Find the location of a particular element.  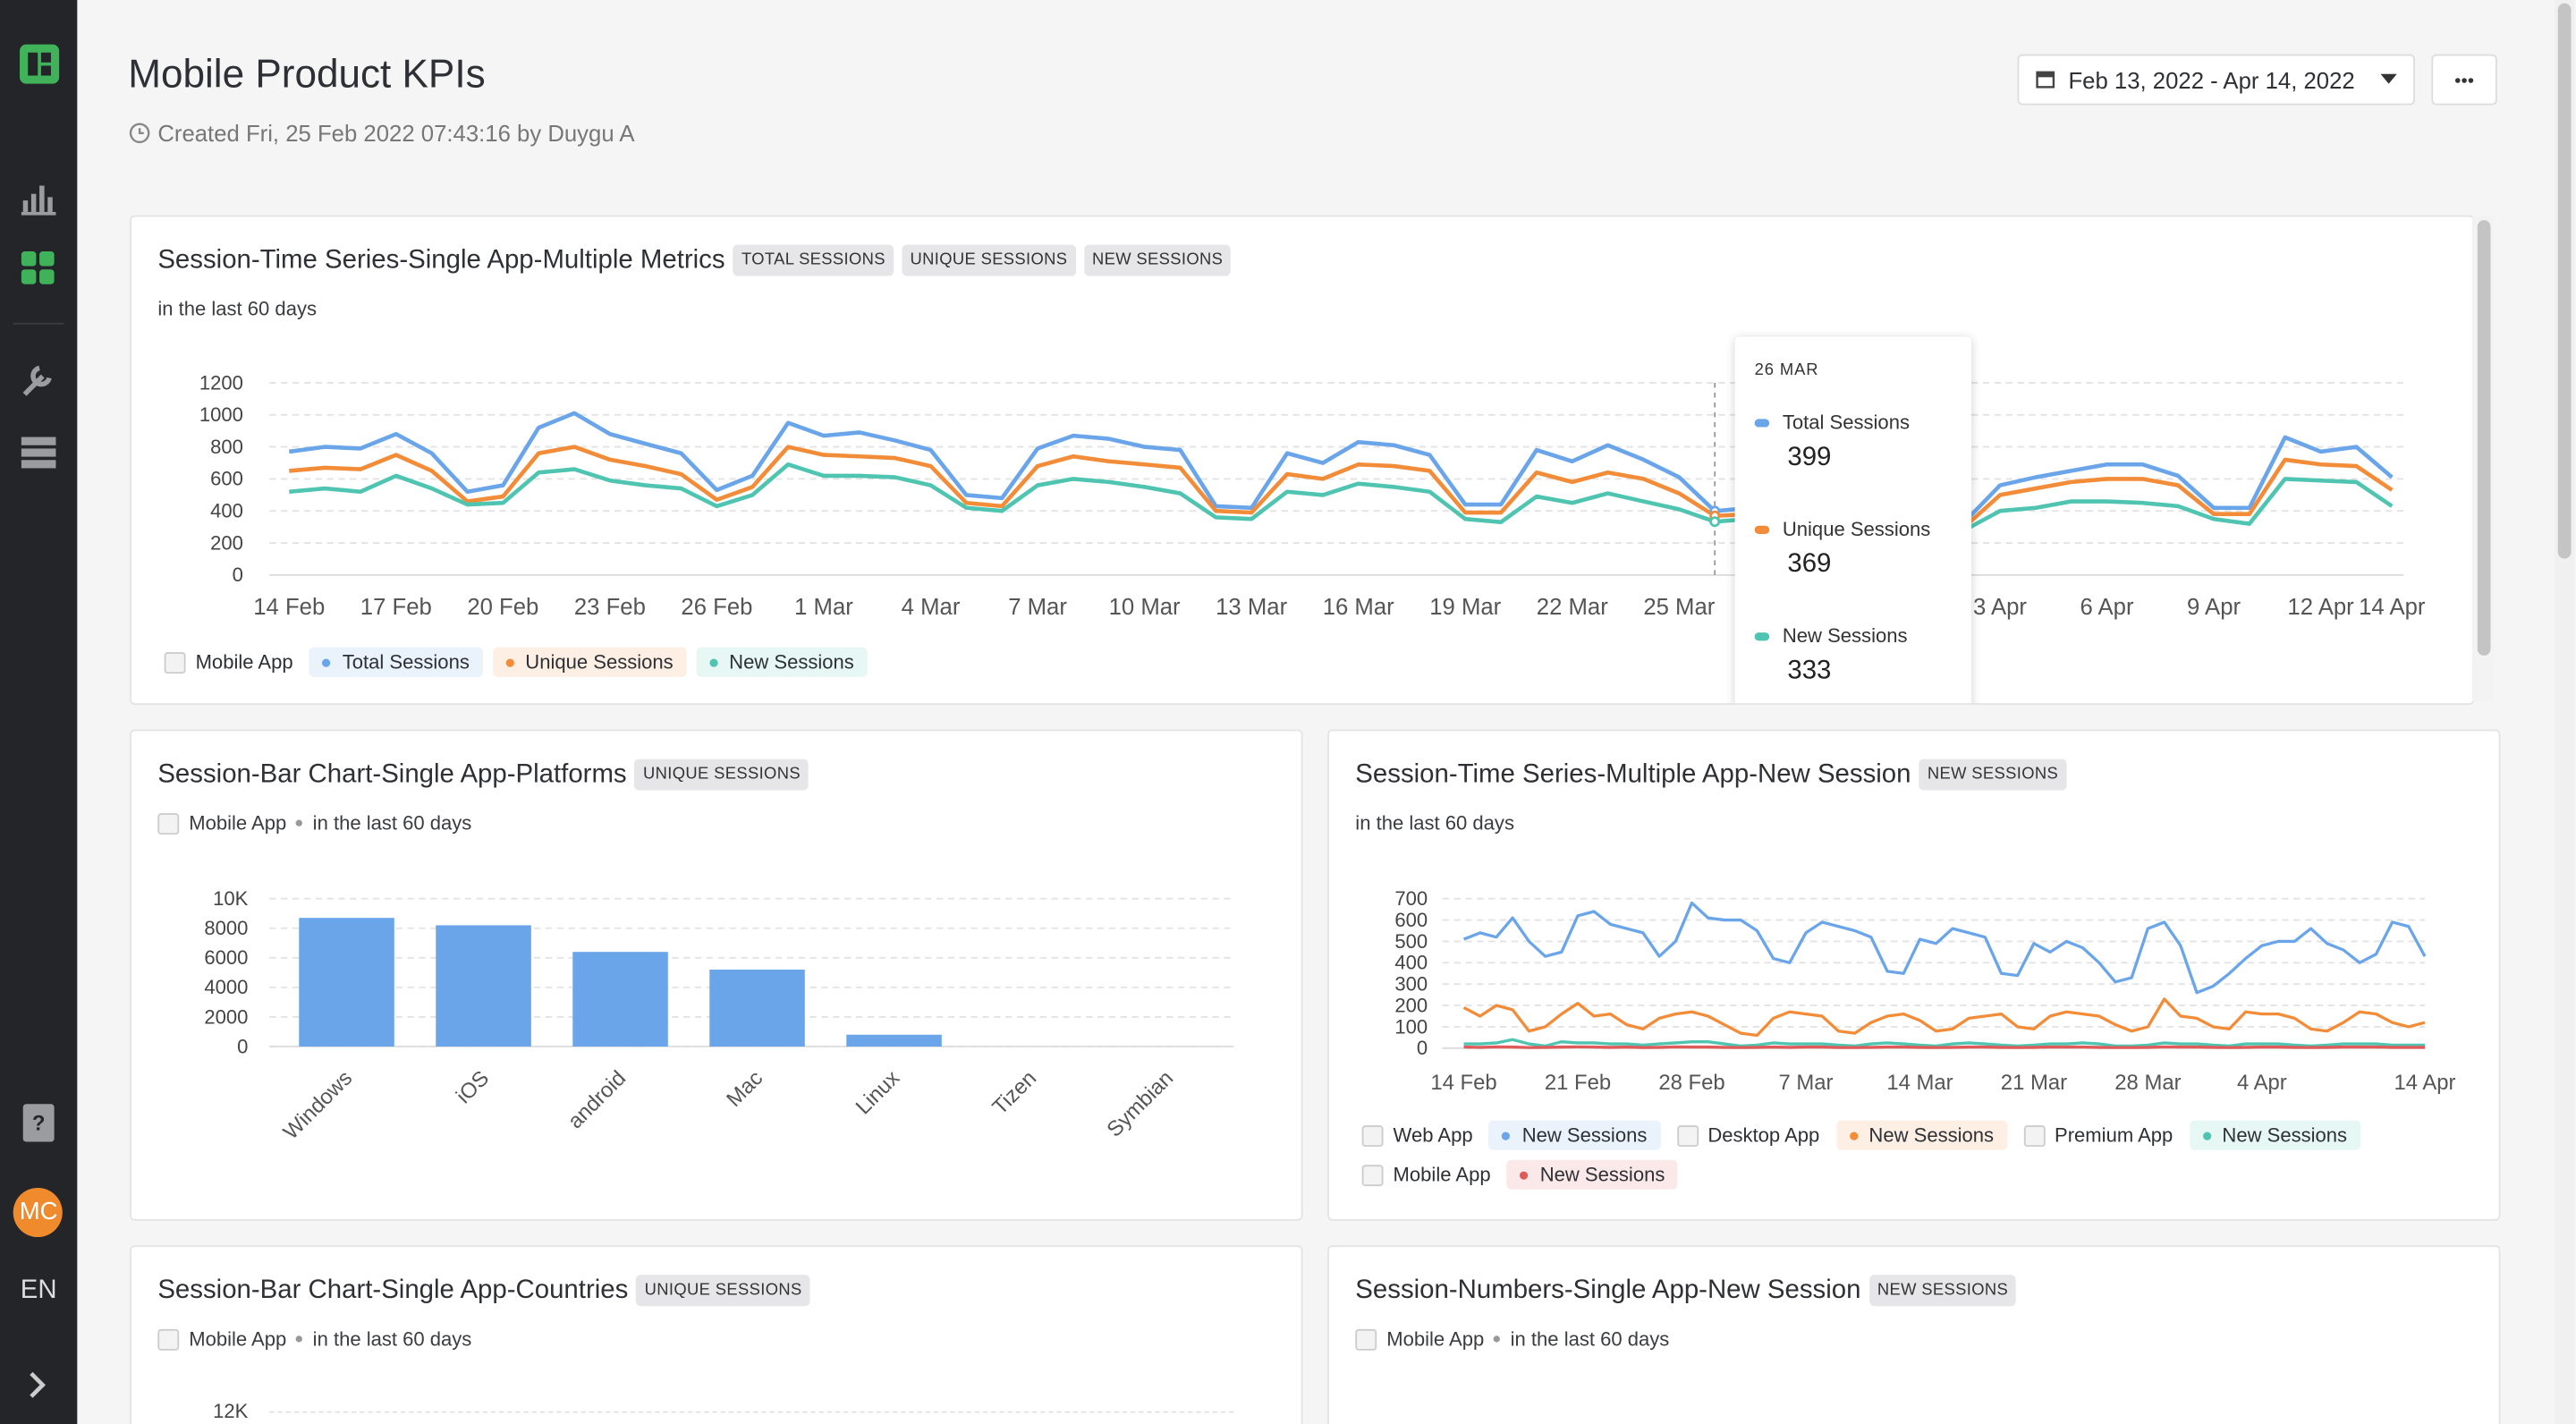

y-tick-label: 200 is located at coordinates (226, 542).